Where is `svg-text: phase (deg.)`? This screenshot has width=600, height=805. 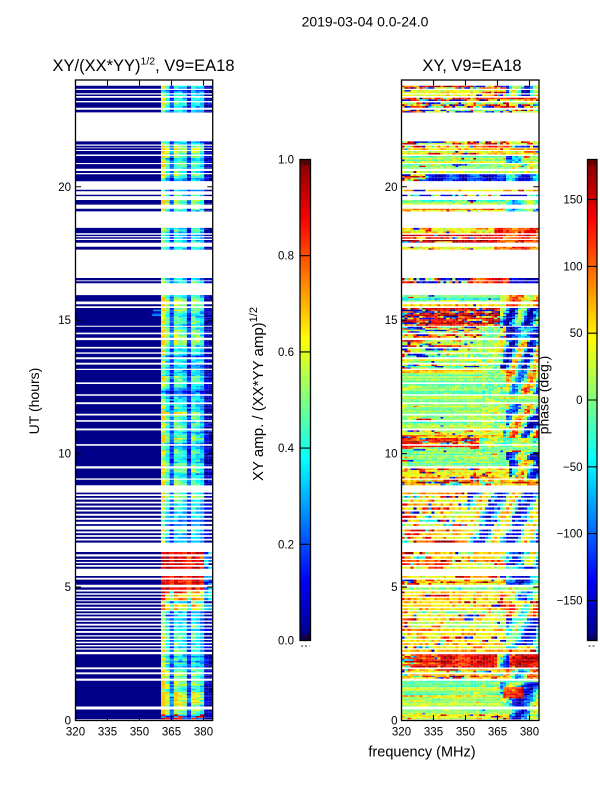
svg-text: phase (deg.) is located at coordinates (544, 395).